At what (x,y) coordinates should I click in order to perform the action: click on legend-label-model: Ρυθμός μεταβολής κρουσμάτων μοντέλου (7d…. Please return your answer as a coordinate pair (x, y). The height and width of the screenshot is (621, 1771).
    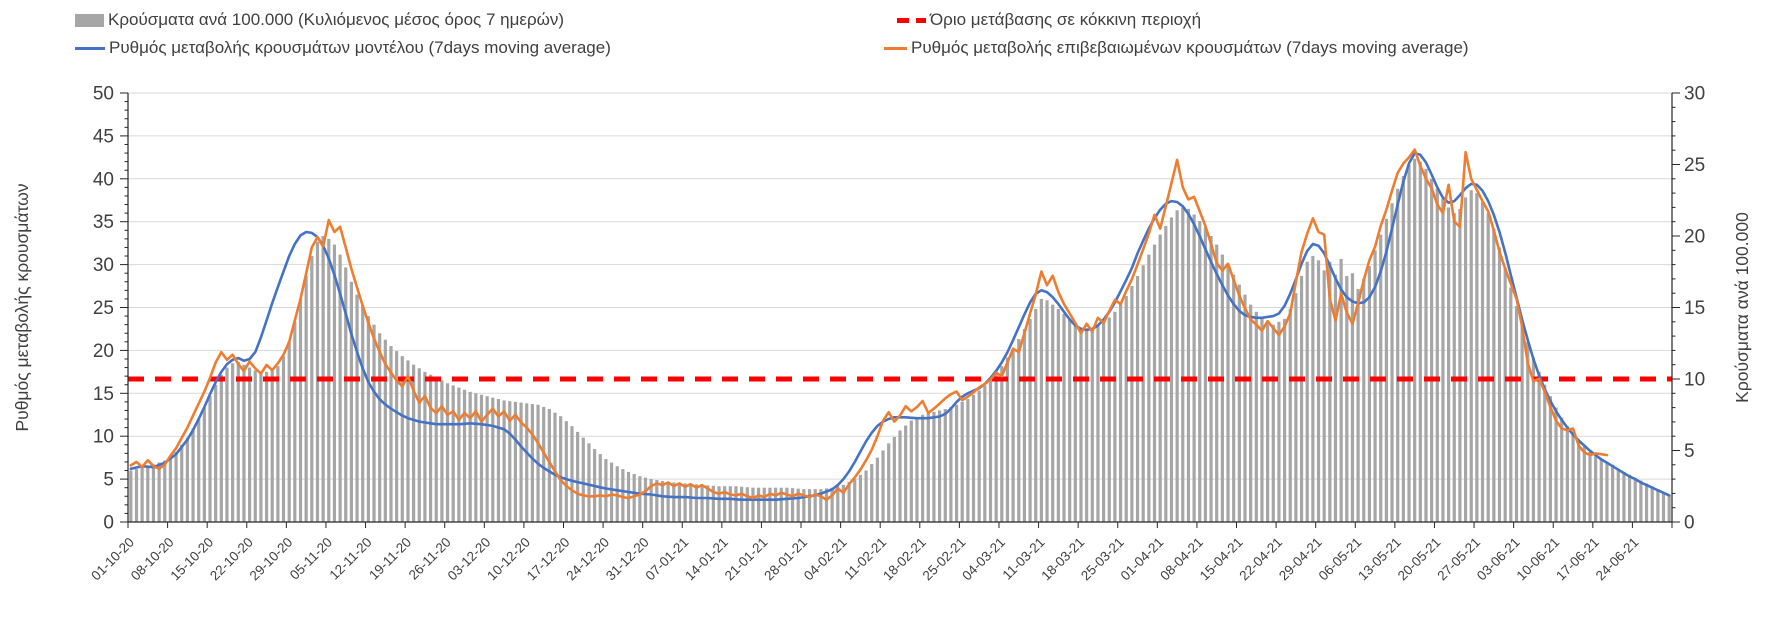
    Looking at the image, I should click on (360, 47).